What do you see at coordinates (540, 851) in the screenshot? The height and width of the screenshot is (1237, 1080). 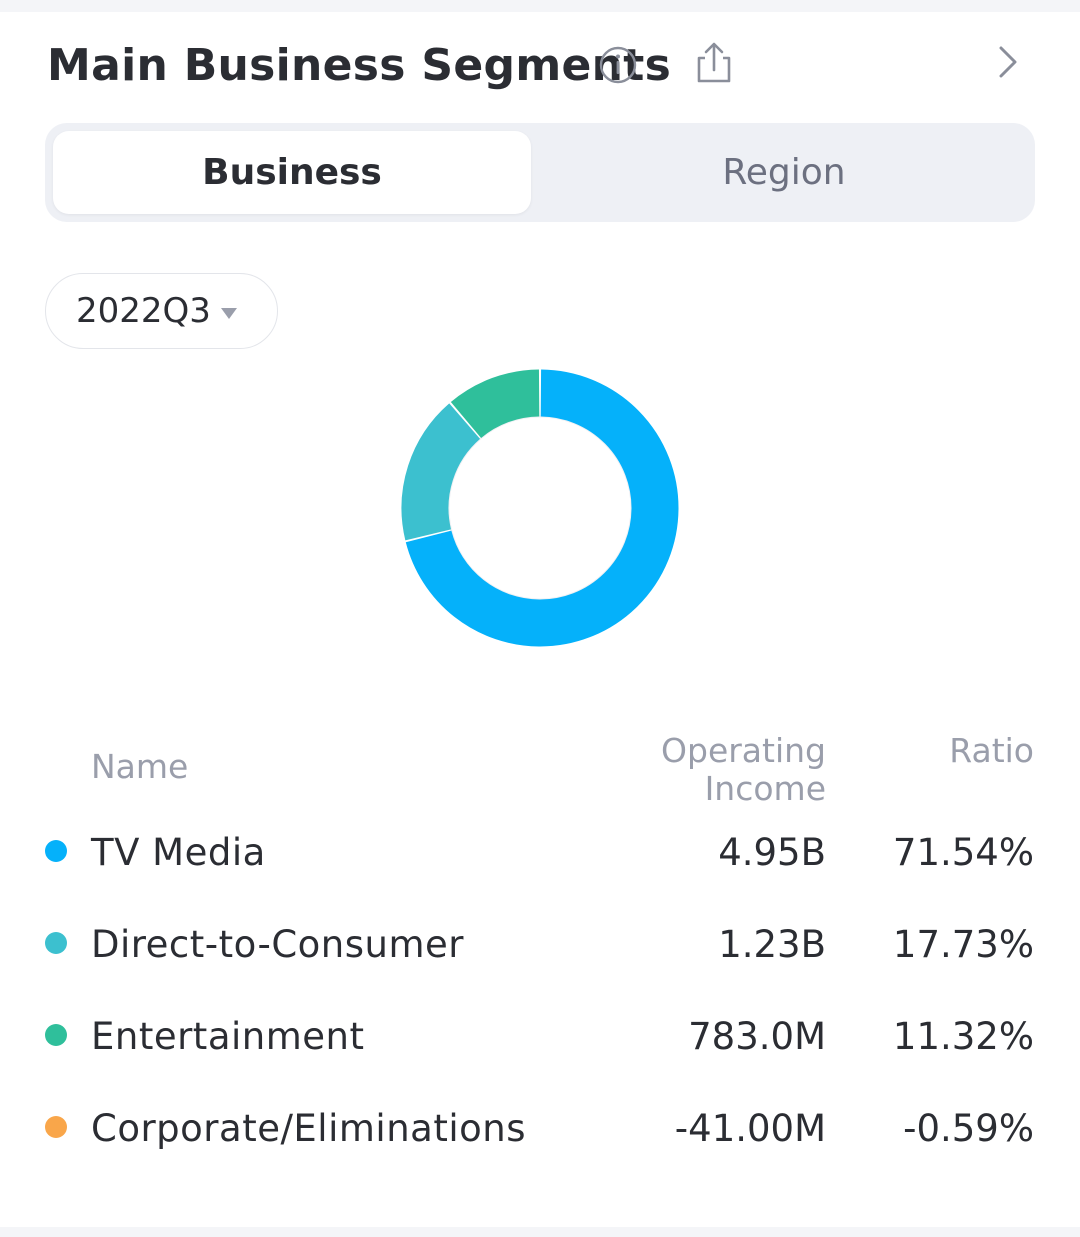 I see `table-row: TV Media 4.95B 71.54%` at bounding box center [540, 851].